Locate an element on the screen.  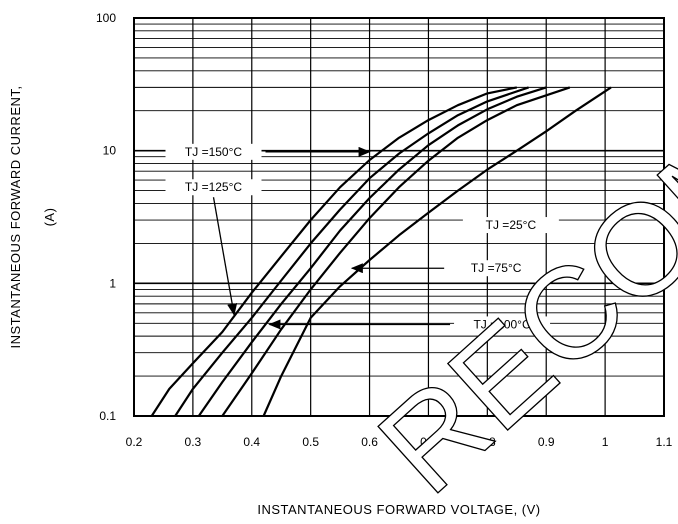
annotation: TJ =25°C is located at coordinates (510, 225).